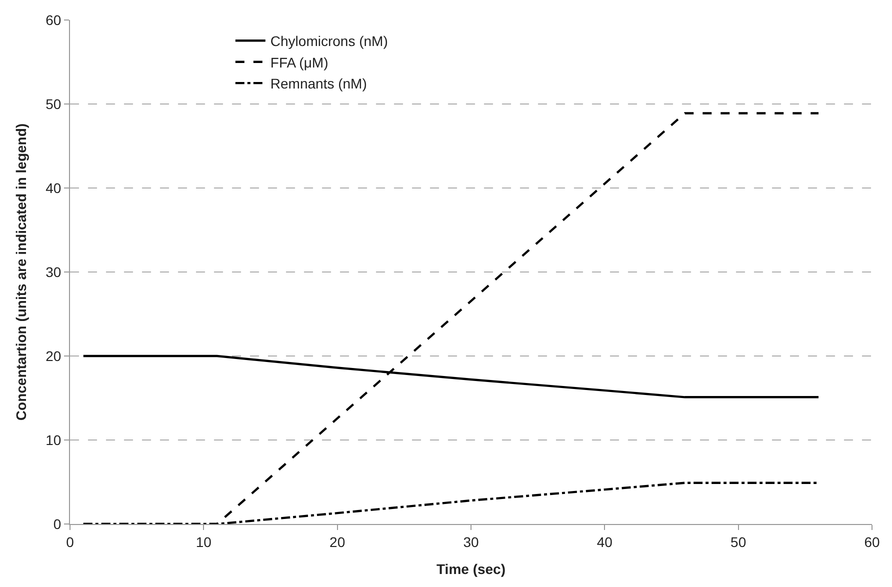  What do you see at coordinates (299, 62) in the screenshot?
I see `legend-label: FFA (μM)` at bounding box center [299, 62].